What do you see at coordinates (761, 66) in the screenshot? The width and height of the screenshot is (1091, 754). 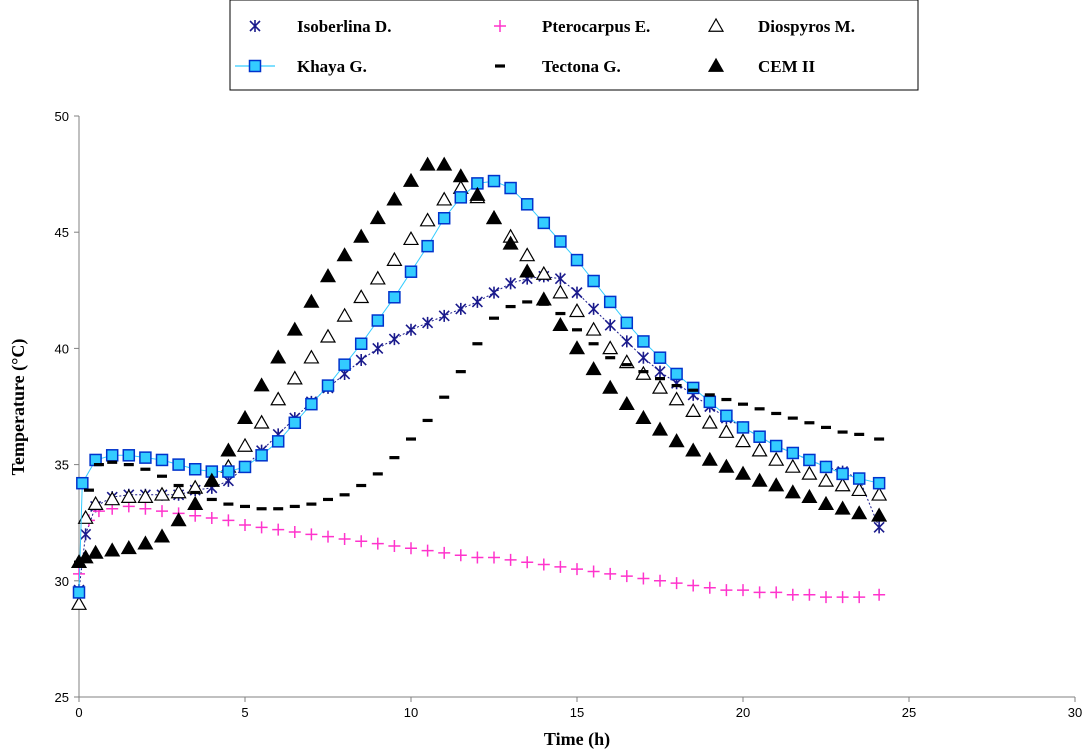 I see `legend-item-cem-ii: CEM II` at bounding box center [761, 66].